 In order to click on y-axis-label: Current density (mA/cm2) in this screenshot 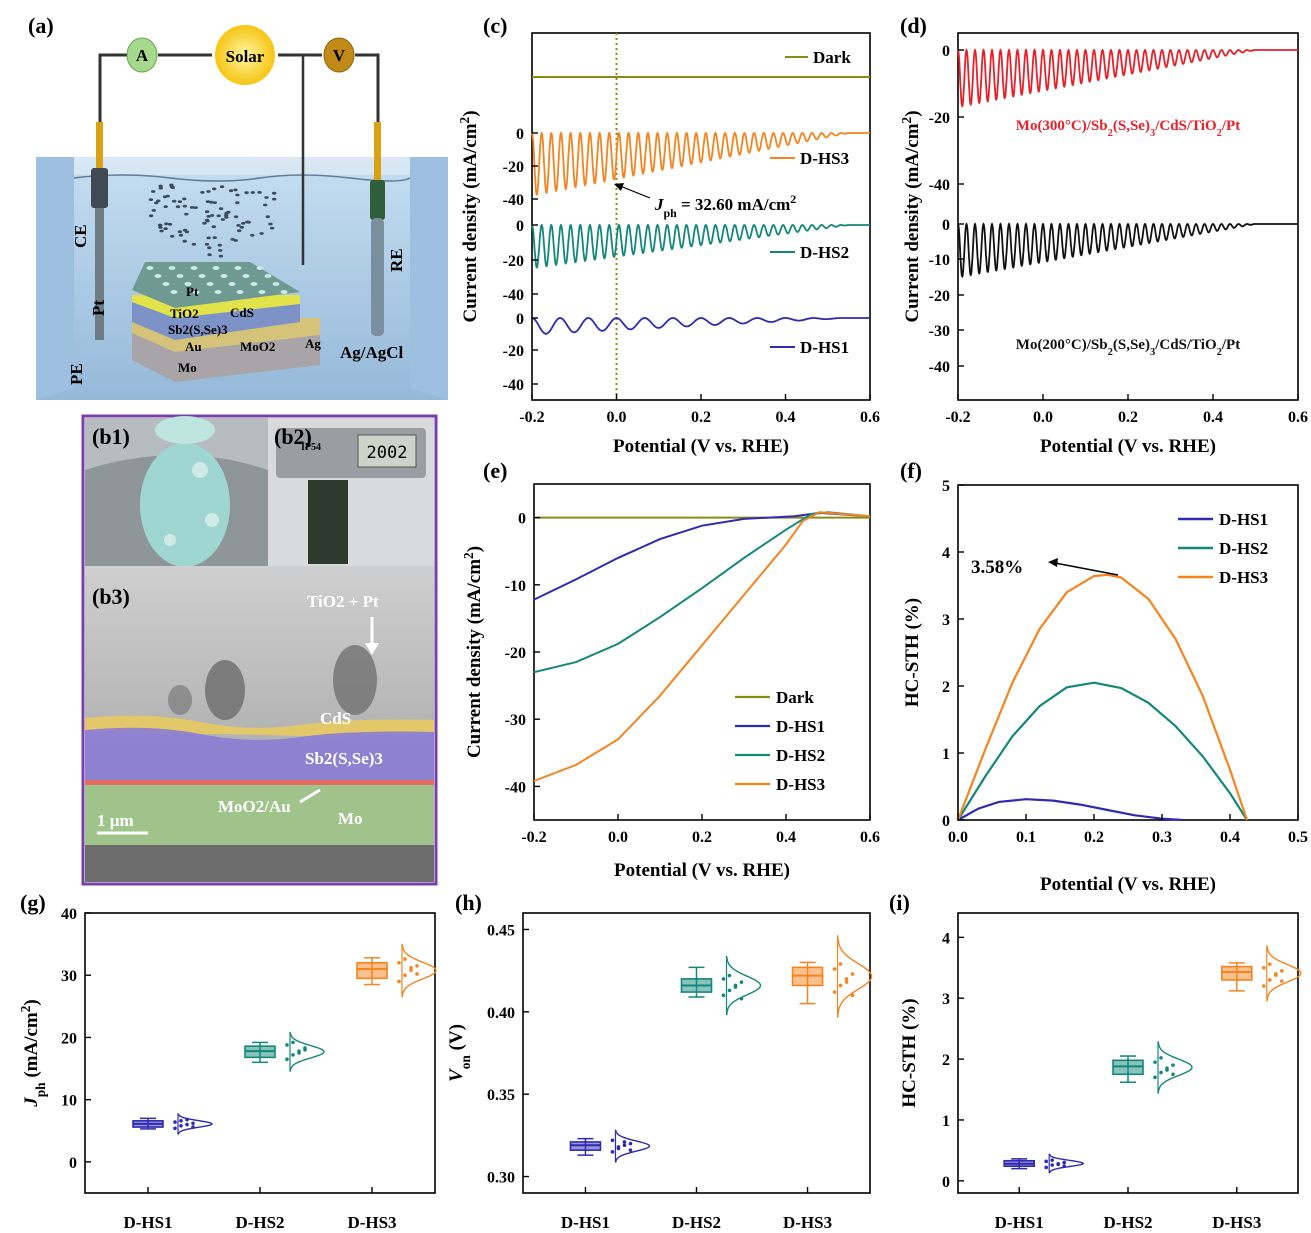, I will do `click(473, 652)`.